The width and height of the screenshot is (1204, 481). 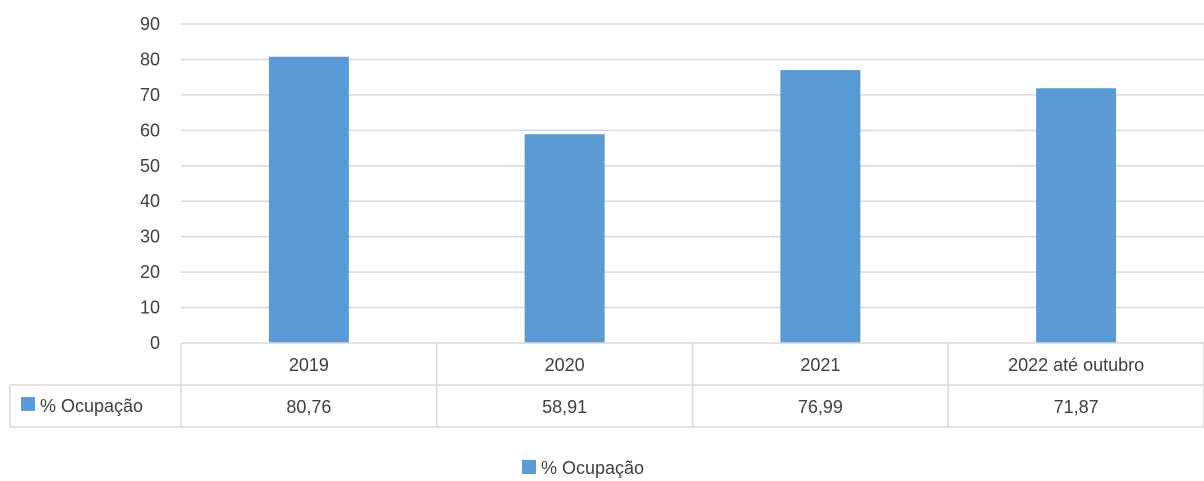 I want to click on y-tick-label: 40, so click(x=150, y=201).